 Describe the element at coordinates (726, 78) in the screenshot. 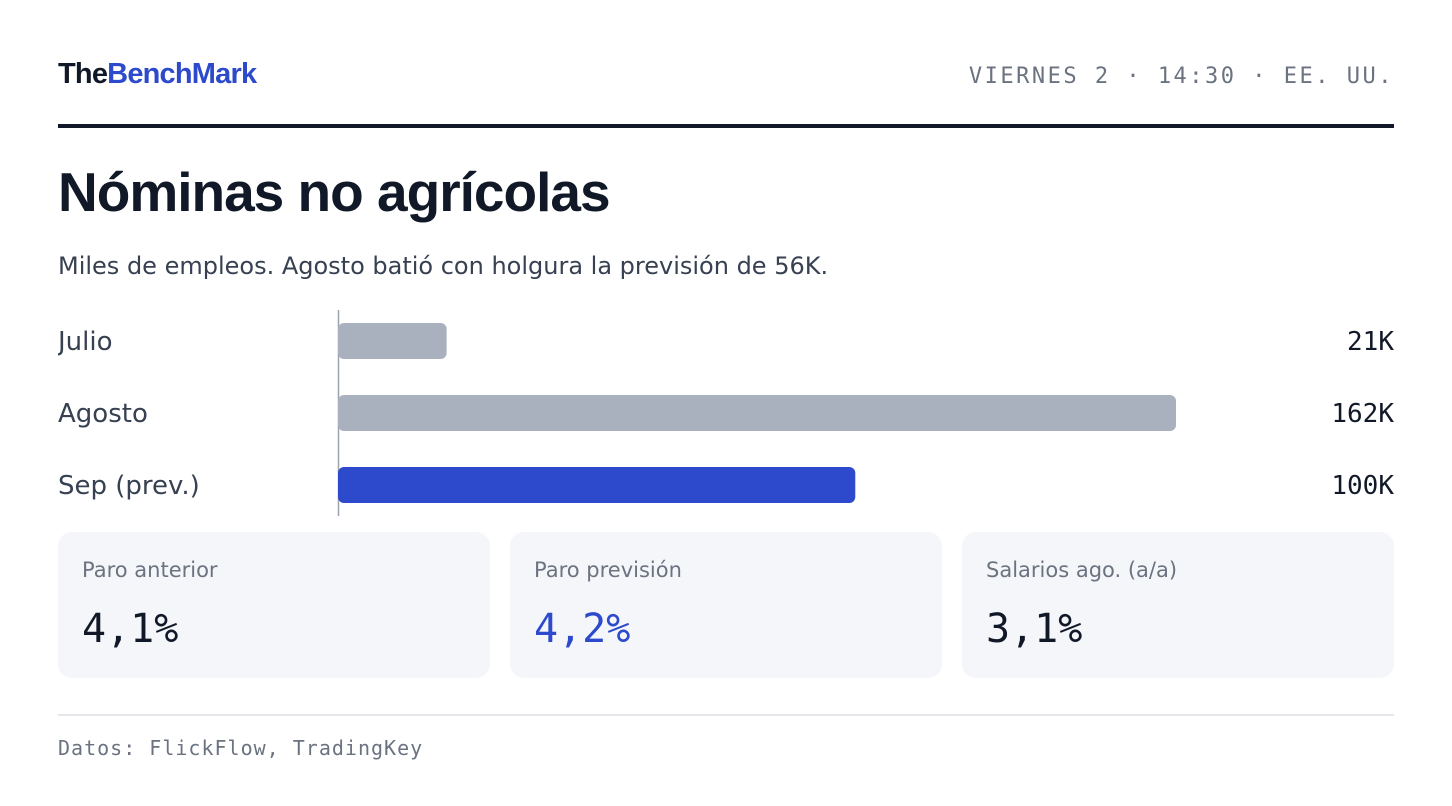

I see `header: TheBenchMark VIERNES 2 · 14:30 · EE. UU.` at that location.